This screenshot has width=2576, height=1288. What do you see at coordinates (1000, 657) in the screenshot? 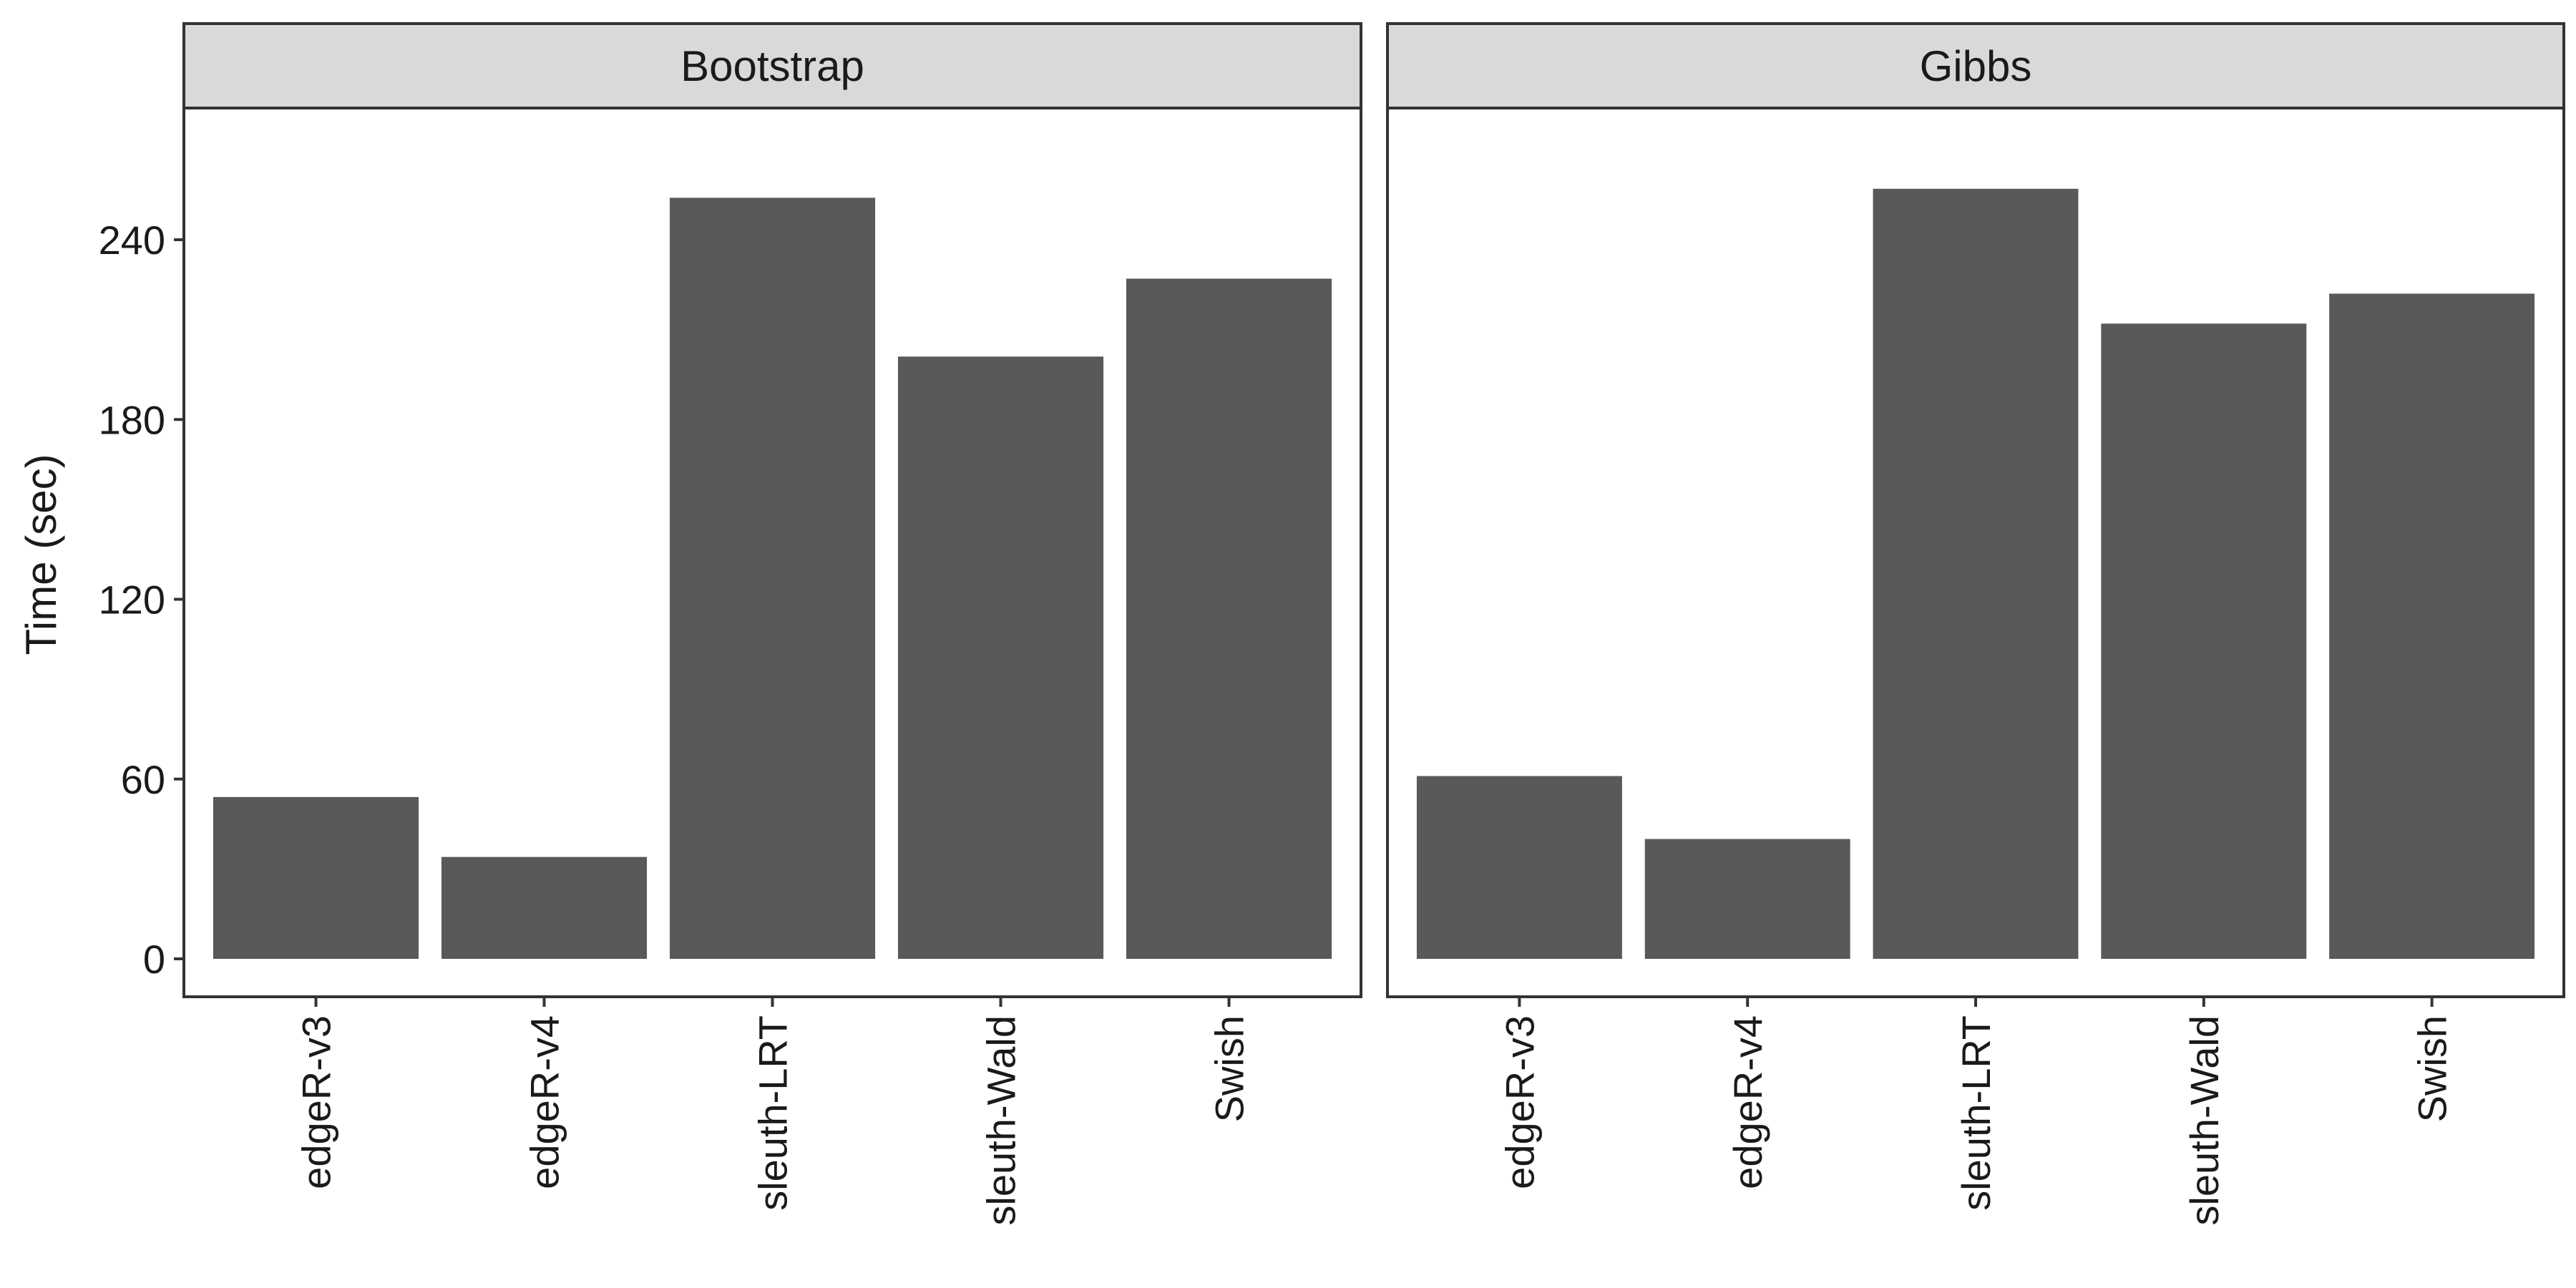
I see `bar-bootstrap-sleuth-wald` at bounding box center [1000, 657].